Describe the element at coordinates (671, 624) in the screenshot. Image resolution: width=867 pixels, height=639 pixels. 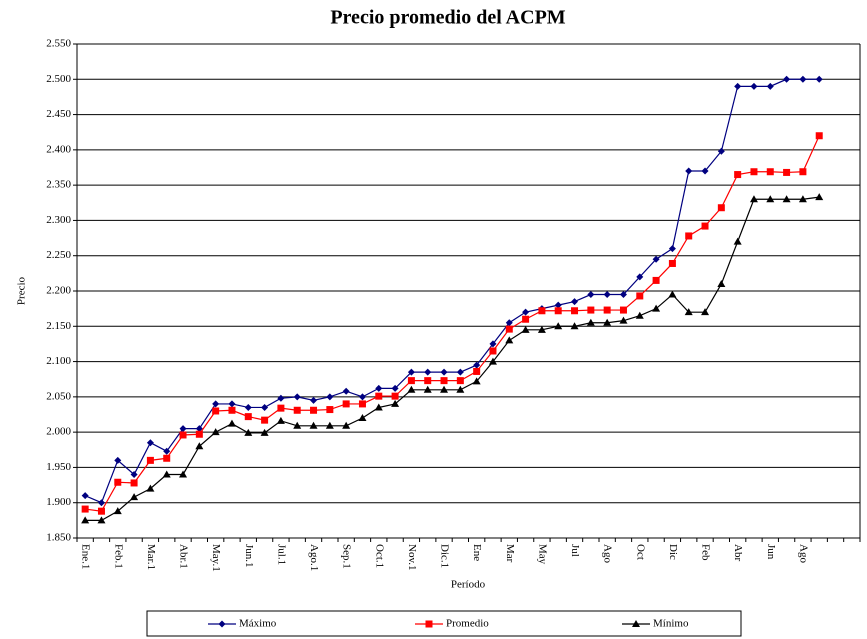
I see `legend-label: Mínimo` at that location.